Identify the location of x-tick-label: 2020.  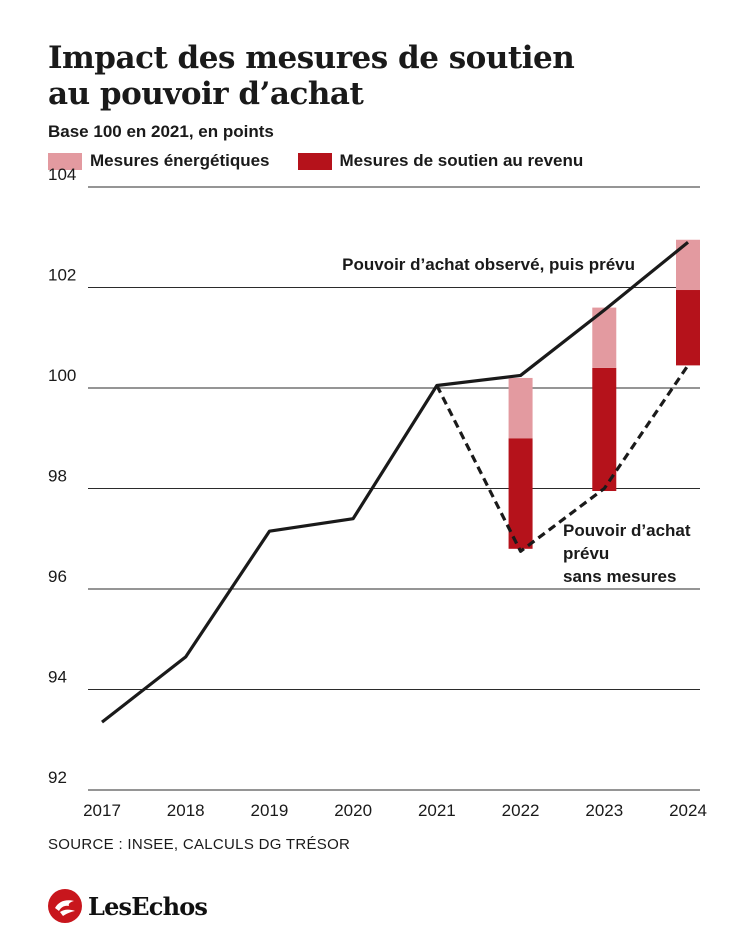
(353, 810).